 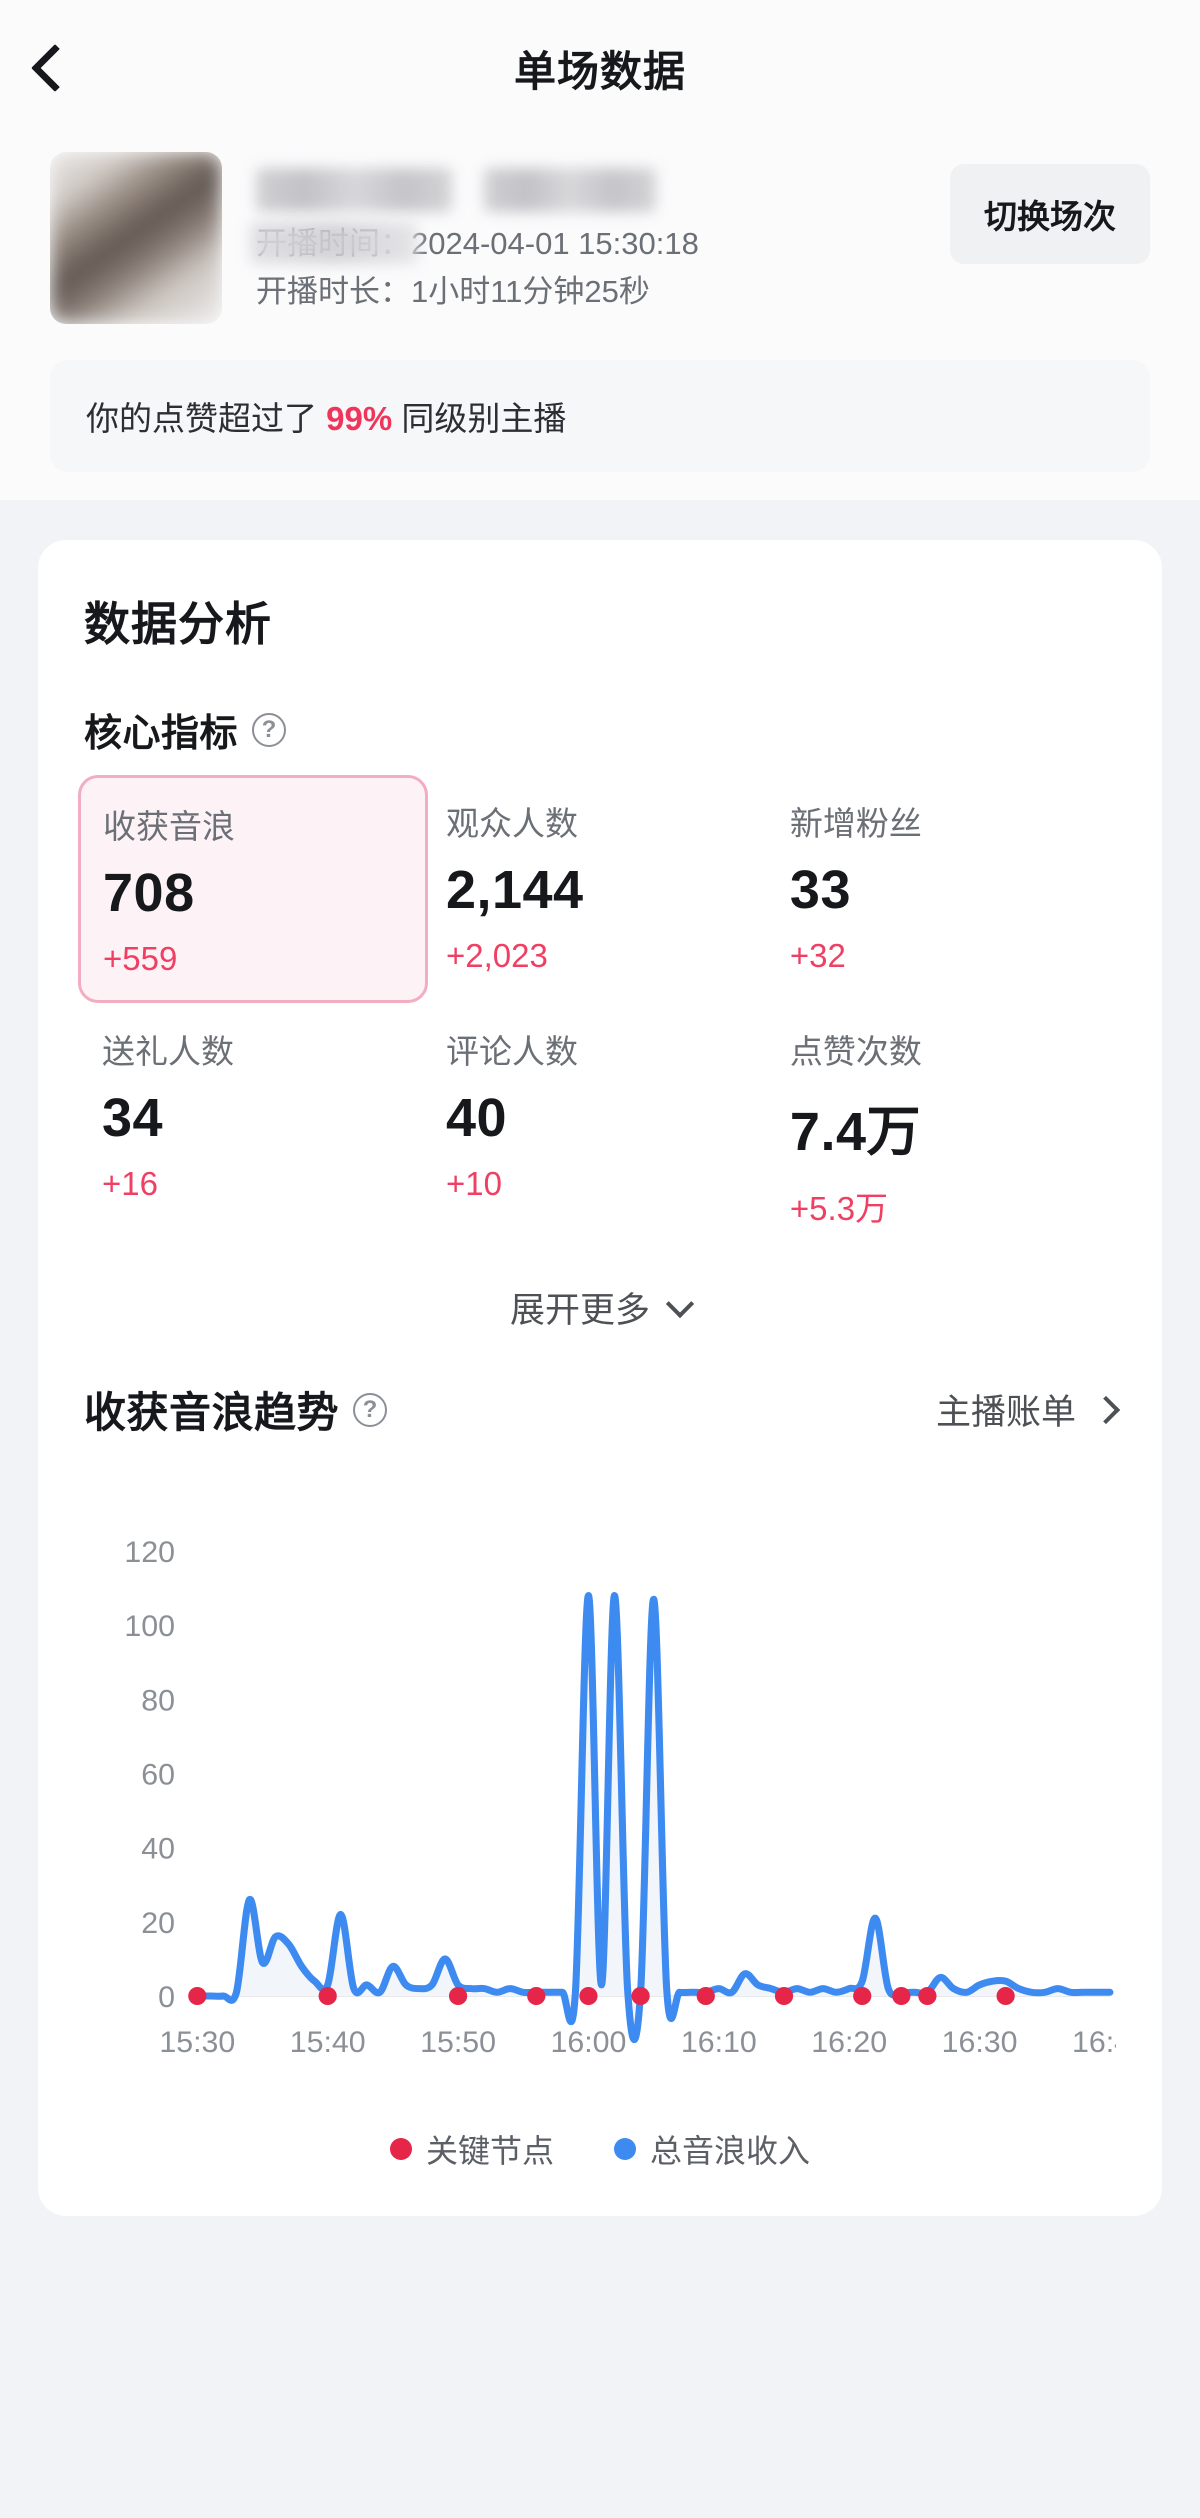 What do you see at coordinates (158, 1701) in the screenshot?
I see `y-axis-tick: 80` at bounding box center [158, 1701].